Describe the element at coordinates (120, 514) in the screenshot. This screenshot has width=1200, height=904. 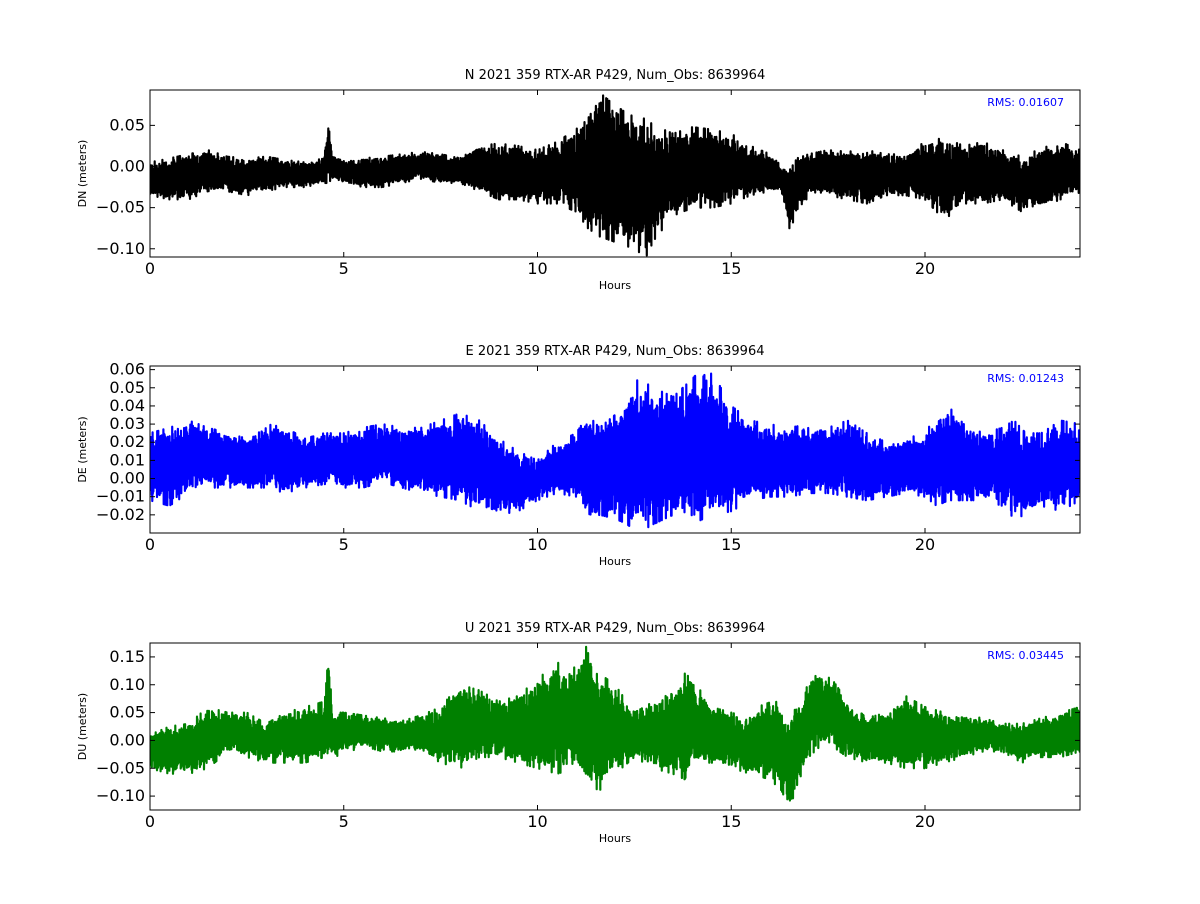
I see `y-tick-label: −0.02` at that location.